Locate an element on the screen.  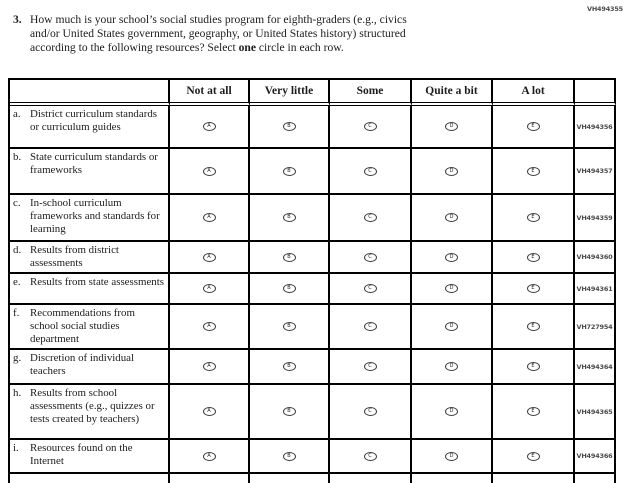
option-cell-c-some: C is located at coordinates (371, 218).